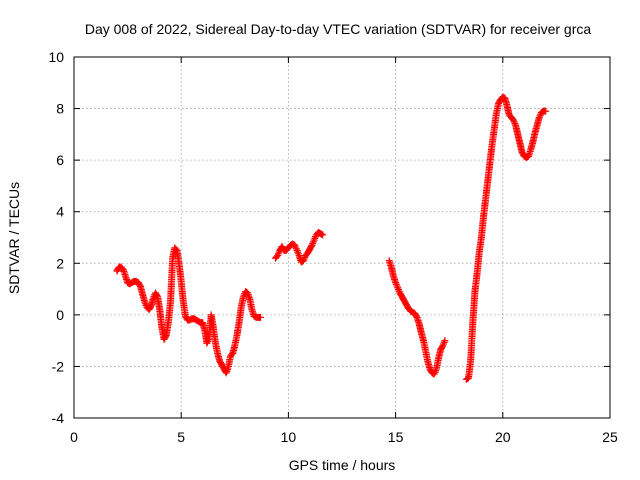 This screenshot has width=640, height=480. What do you see at coordinates (181, 437) in the screenshot?
I see `x-tick-label: 5` at bounding box center [181, 437].